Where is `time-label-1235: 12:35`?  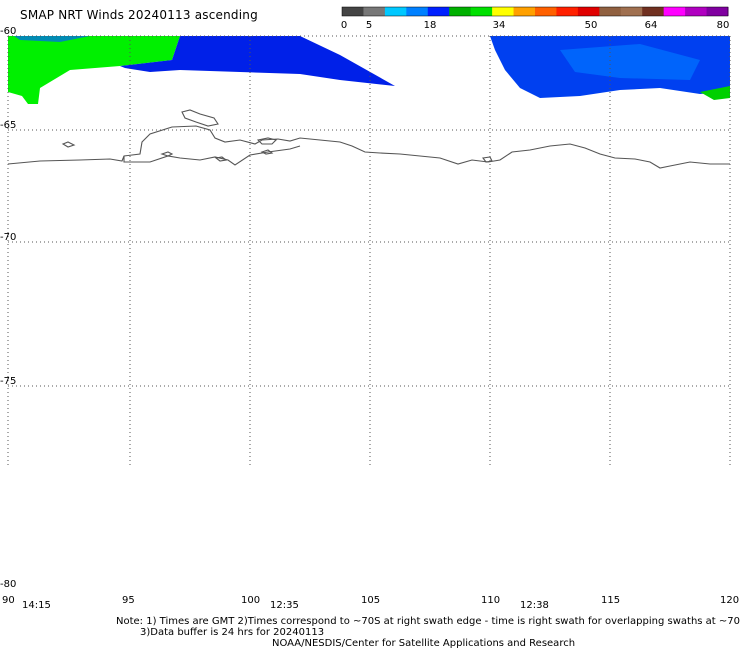
time-label-1235: 12:35 is located at coordinates (284, 605).